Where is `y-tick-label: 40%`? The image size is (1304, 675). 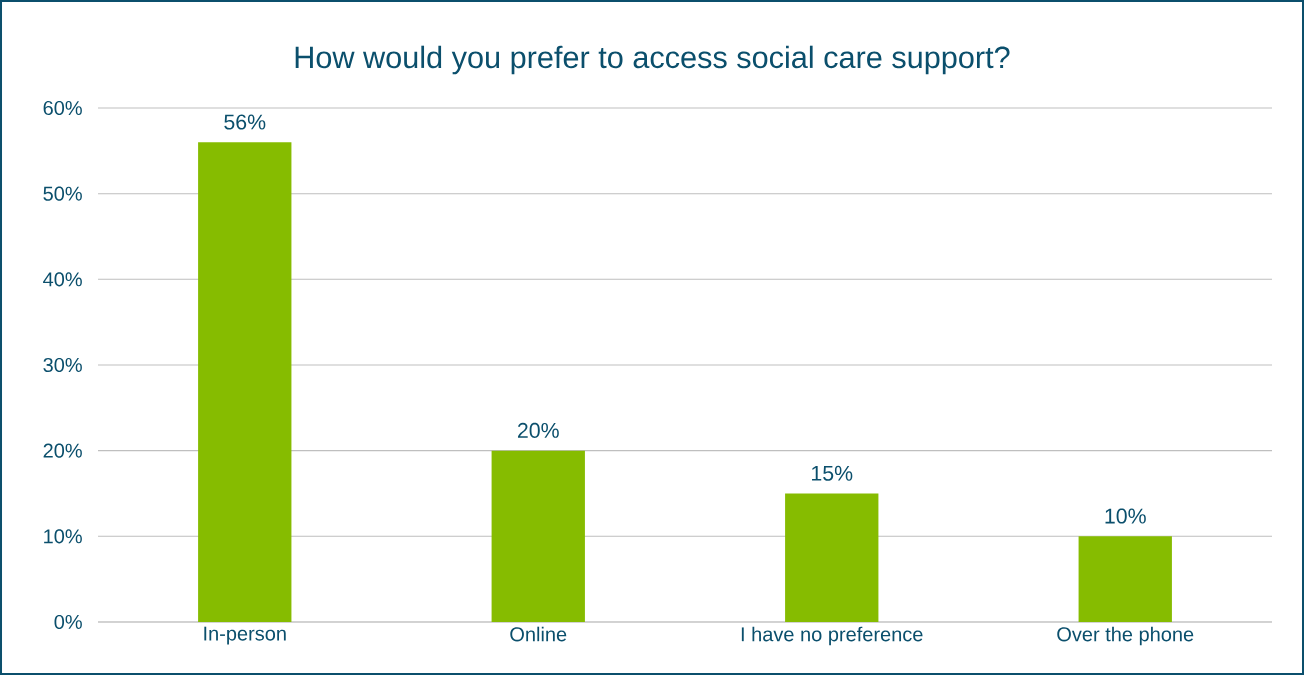 y-tick-label: 40% is located at coordinates (62, 279).